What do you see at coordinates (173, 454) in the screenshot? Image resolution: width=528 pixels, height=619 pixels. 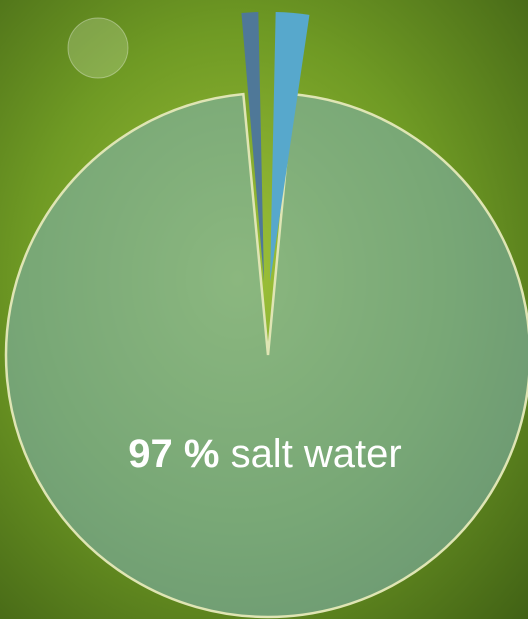 I see `value-label: 97 %` at bounding box center [173, 454].